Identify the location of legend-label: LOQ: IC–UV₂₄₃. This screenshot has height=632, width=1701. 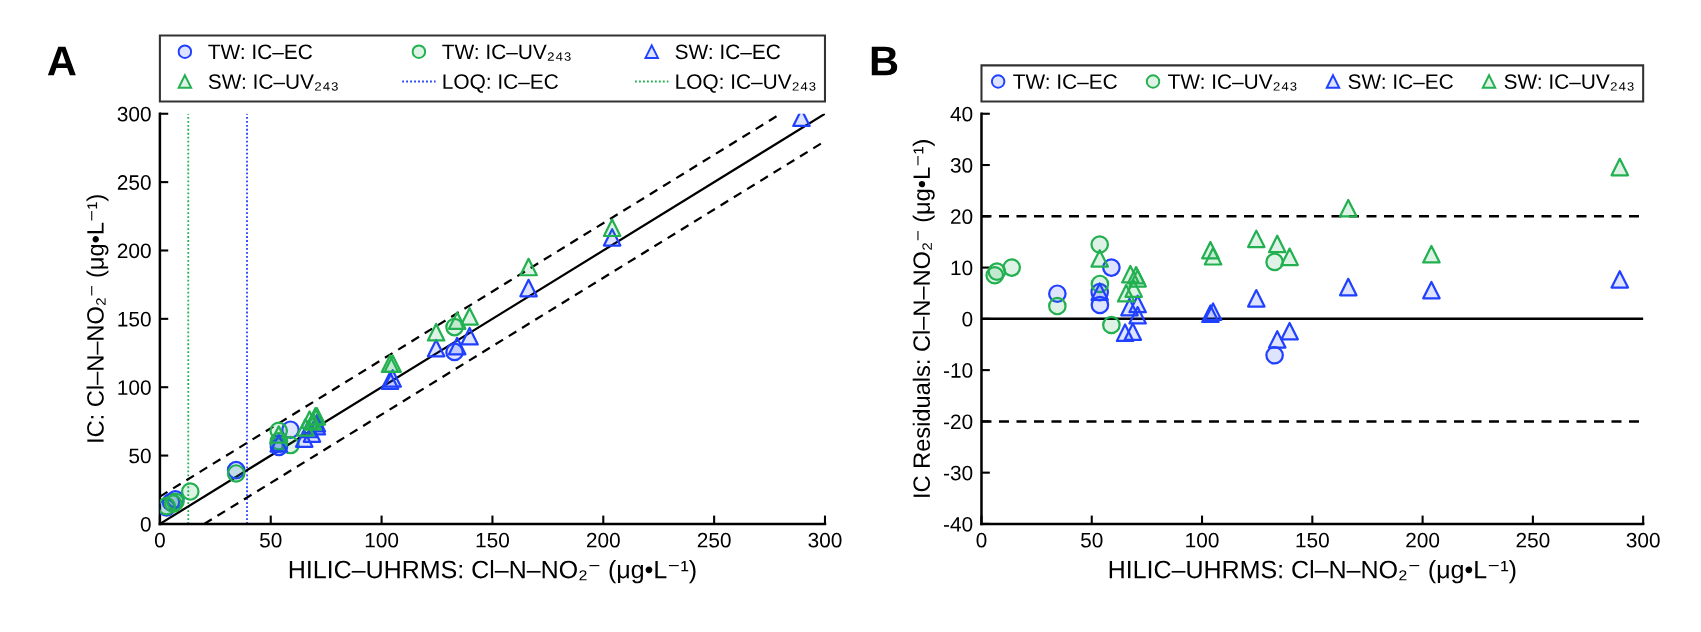
(746, 83).